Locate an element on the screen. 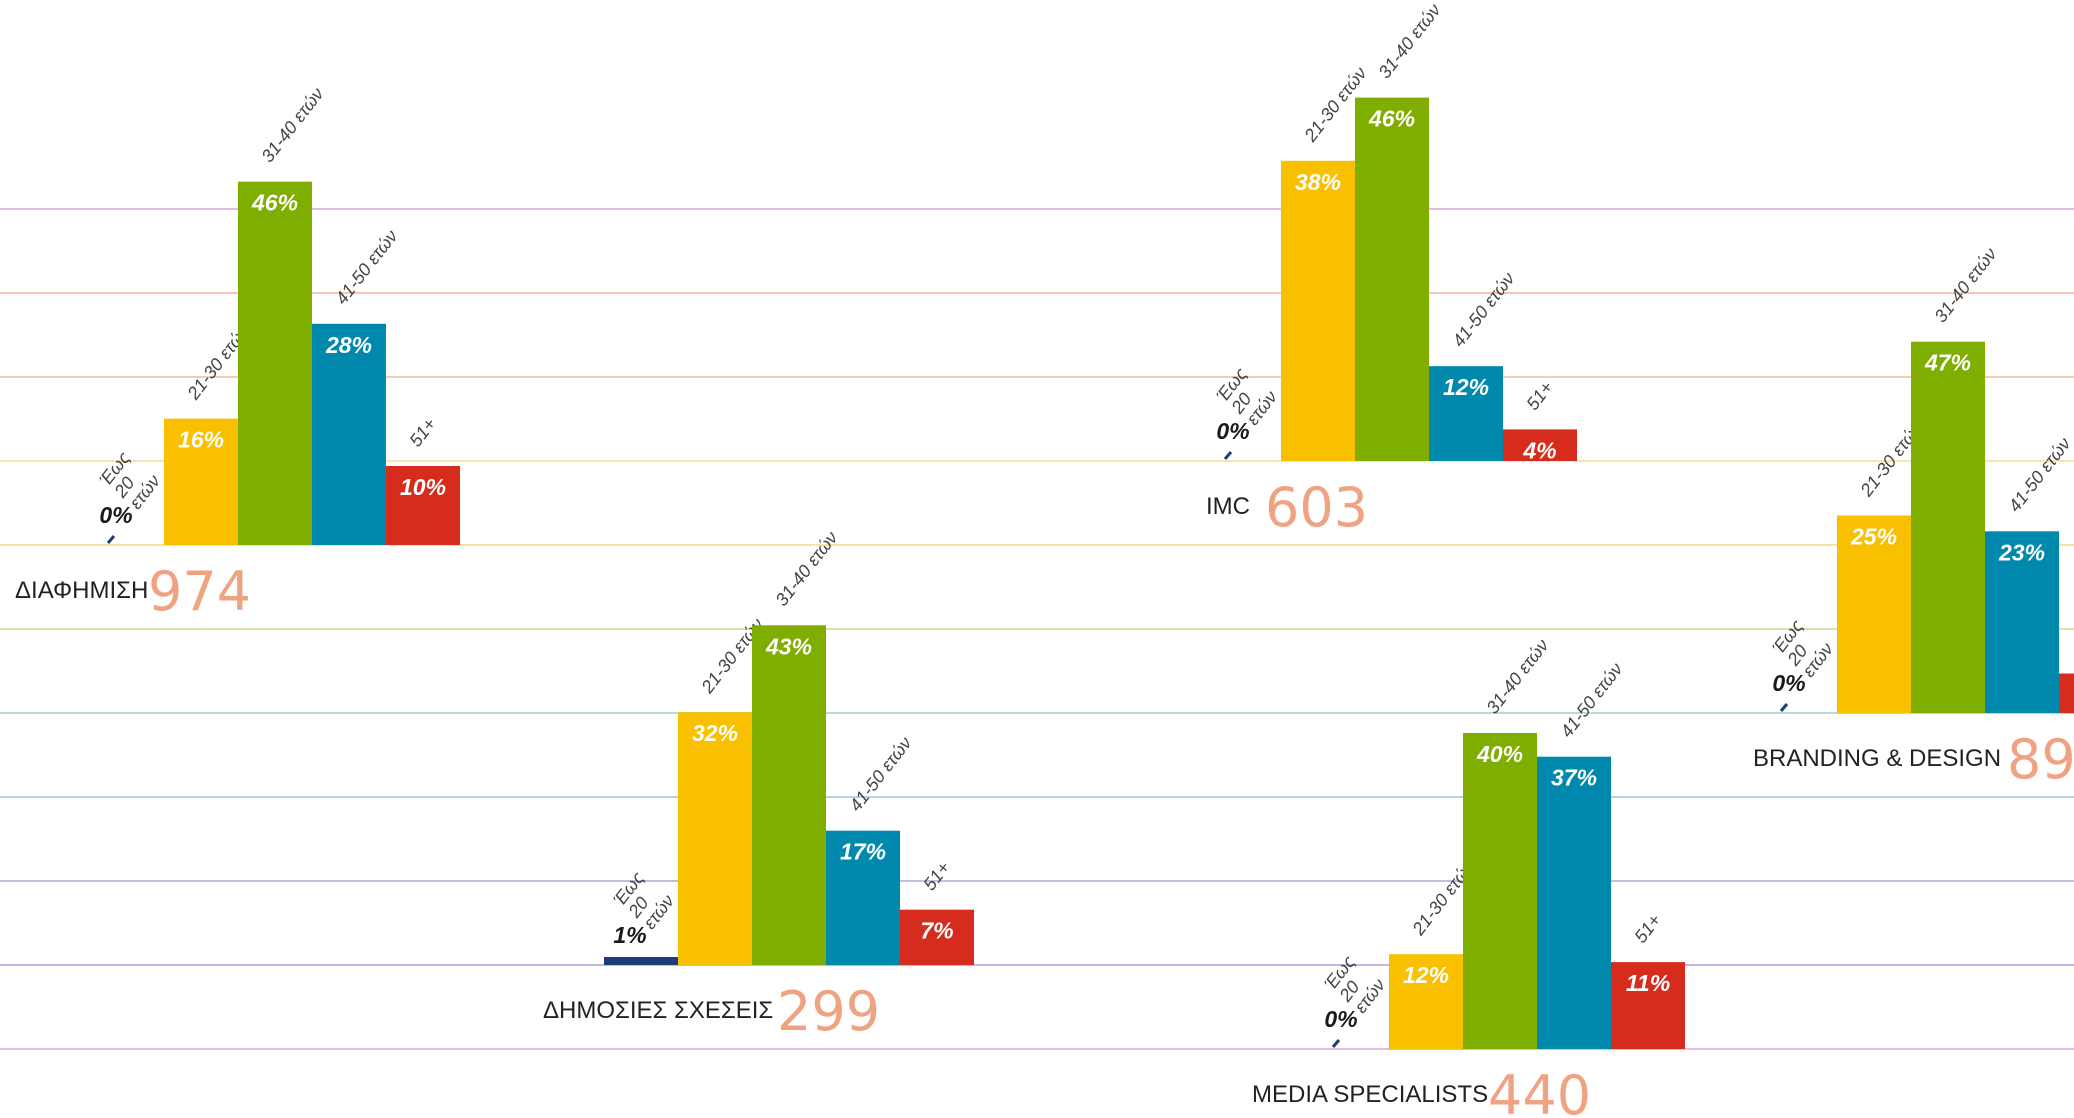 The width and height of the screenshot is (2074, 1118). group-name: ΔΙΑΦΗΜΙΣΗ is located at coordinates (81, 590).